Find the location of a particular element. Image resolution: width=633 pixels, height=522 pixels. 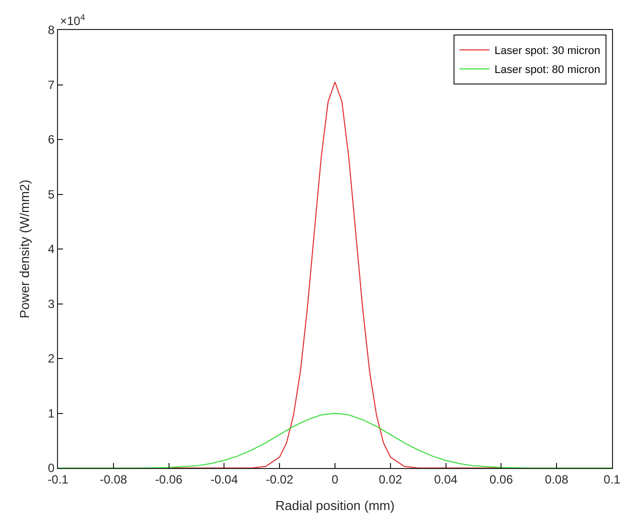

x-tick-label: -0.04 is located at coordinates (224, 479).